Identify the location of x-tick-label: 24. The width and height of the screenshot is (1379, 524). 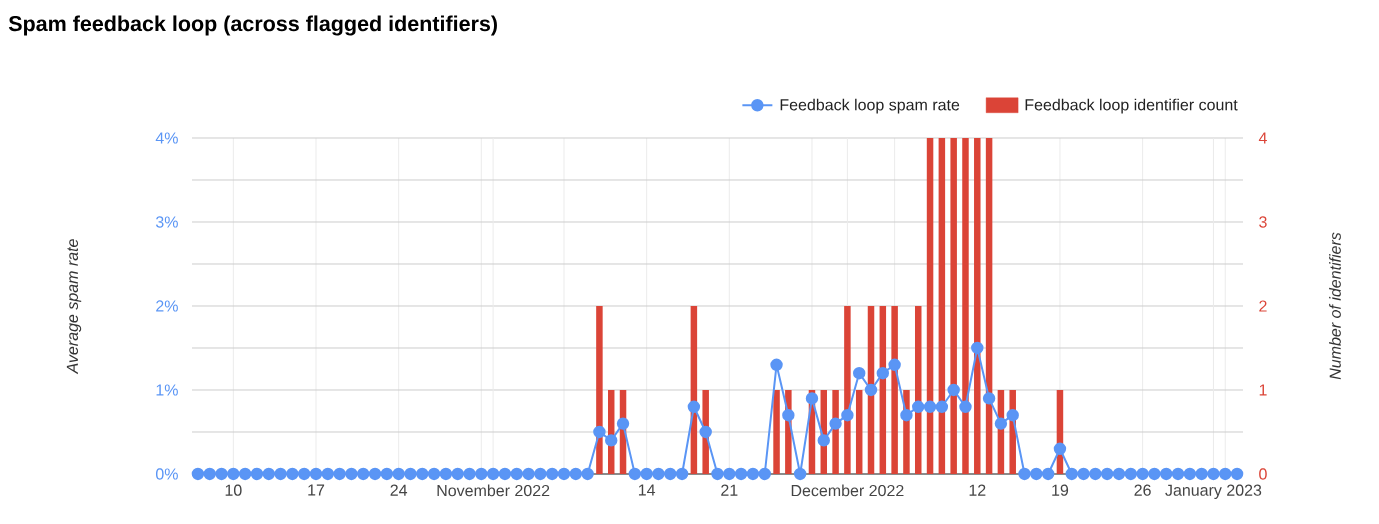
(399, 490).